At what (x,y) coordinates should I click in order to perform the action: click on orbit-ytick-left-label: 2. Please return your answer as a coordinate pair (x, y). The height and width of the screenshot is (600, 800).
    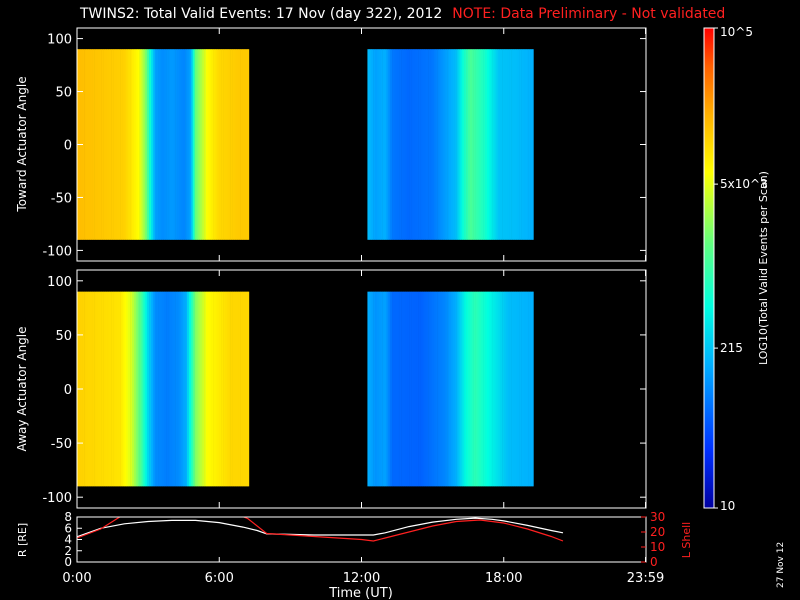
    Looking at the image, I should click on (68, 551).